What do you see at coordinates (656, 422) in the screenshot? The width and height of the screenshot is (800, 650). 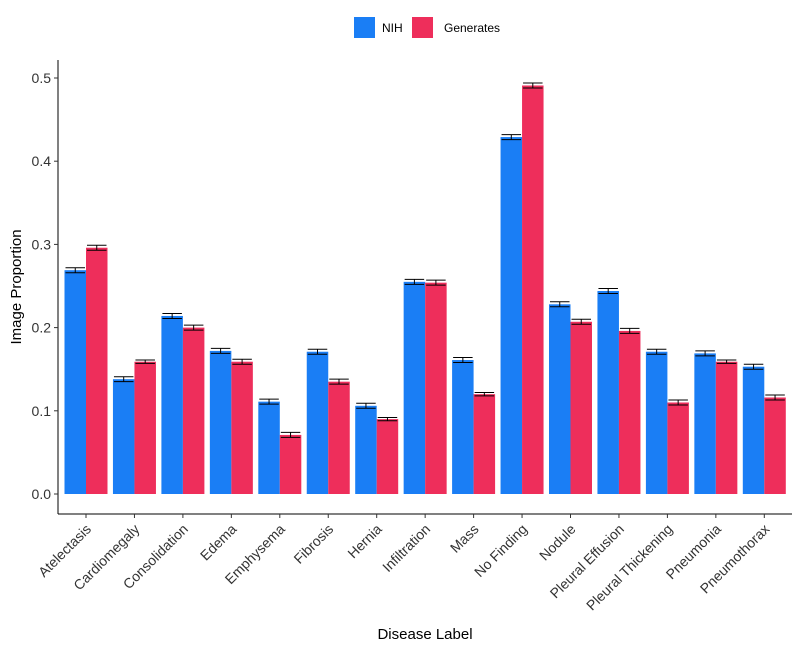 I see `bar-nih-pleural-thickening` at bounding box center [656, 422].